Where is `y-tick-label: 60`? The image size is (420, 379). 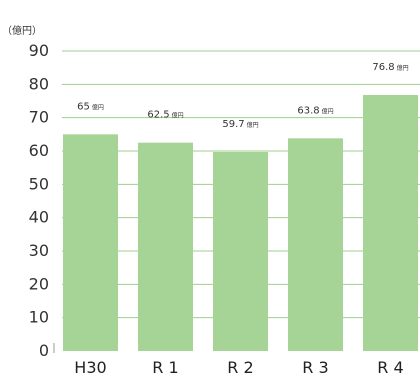 y-tick-label: 60 is located at coordinates (39, 150).